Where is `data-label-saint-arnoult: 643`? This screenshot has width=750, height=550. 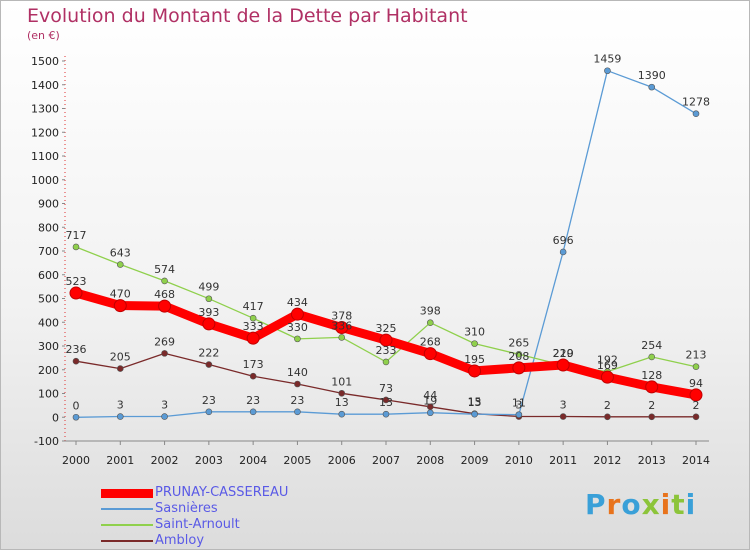 data-label-saint-arnoult: 643 is located at coordinates (120, 253).